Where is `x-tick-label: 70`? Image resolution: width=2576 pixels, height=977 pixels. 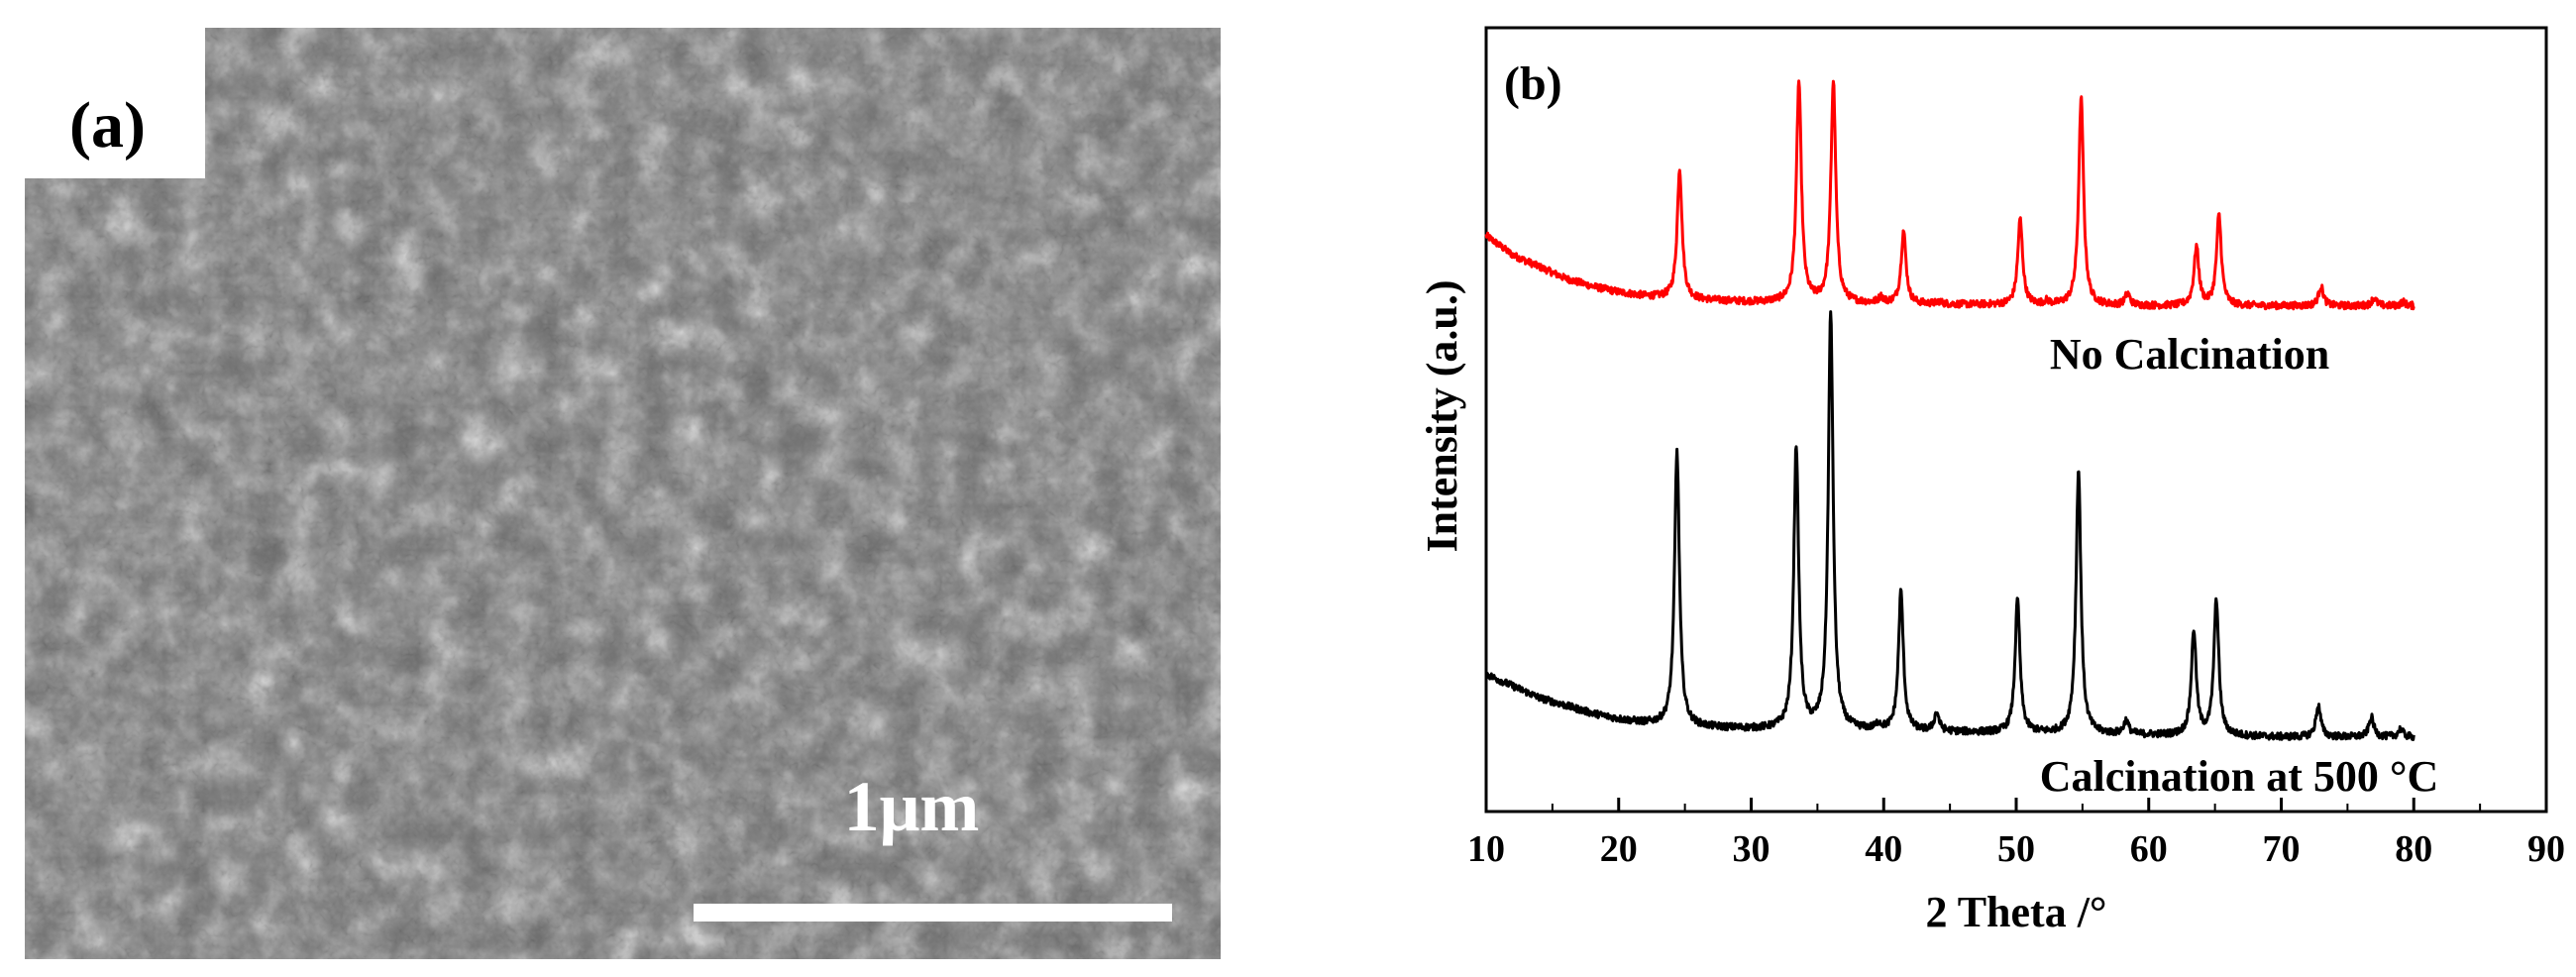 x-tick-label: 70 is located at coordinates (2282, 849).